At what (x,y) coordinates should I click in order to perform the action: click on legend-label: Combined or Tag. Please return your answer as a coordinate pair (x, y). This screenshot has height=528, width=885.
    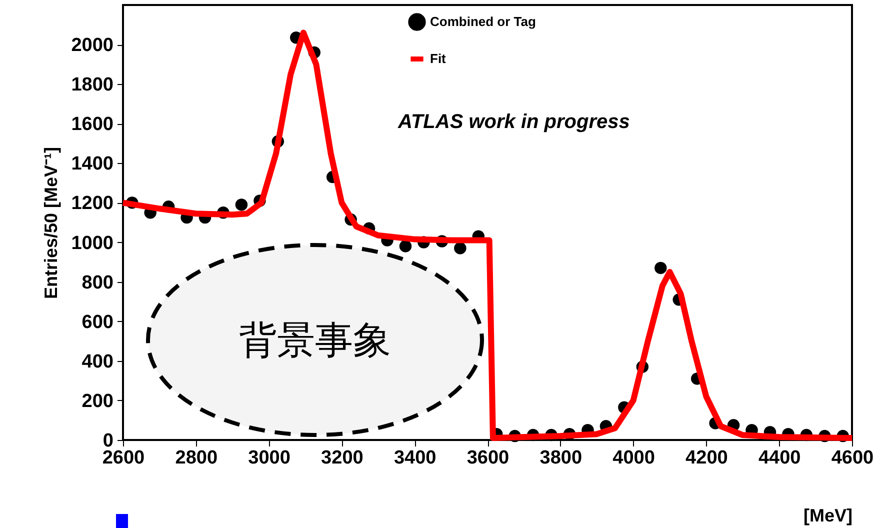
    Looking at the image, I should click on (483, 21).